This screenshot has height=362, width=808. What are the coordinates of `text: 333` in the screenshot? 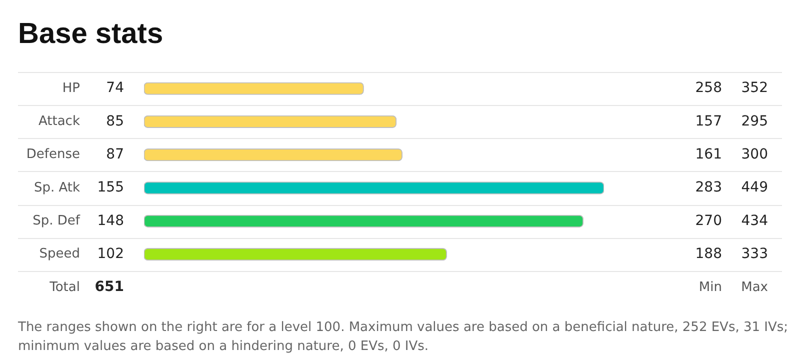 It's located at (754, 254).